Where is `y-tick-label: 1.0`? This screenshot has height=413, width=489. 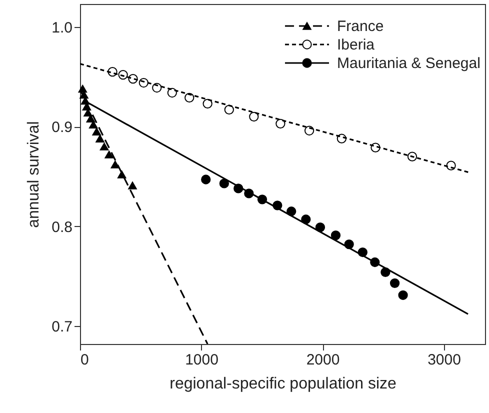
y-tick-label: 1.0 is located at coordinates (62, 27).